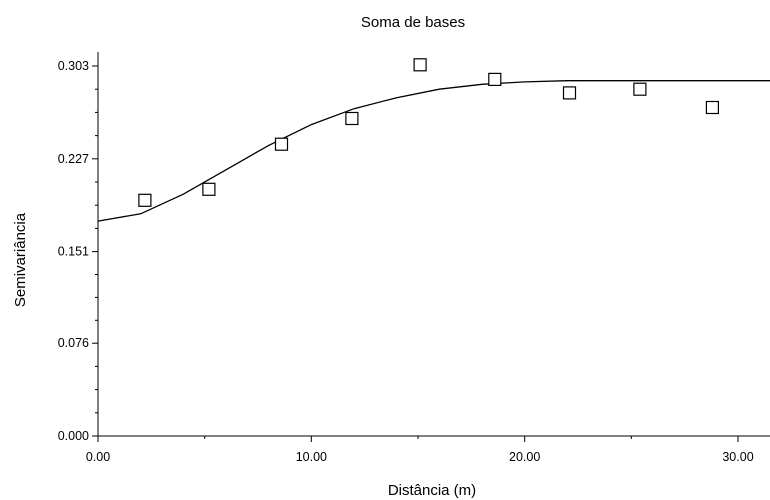 The width and height of the screenshot is (770, 500). Describe the element at coordinates (737, 457) in the screenshot. I see `x-tick-label: 30.00` at that location.